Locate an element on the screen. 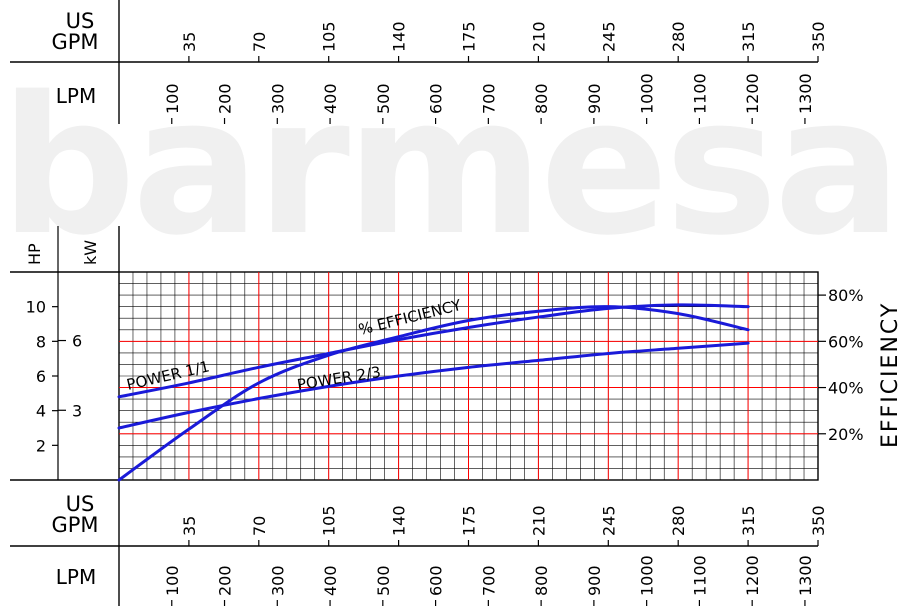  hp-tick-label: 8 is located at coordinates (41, 341).